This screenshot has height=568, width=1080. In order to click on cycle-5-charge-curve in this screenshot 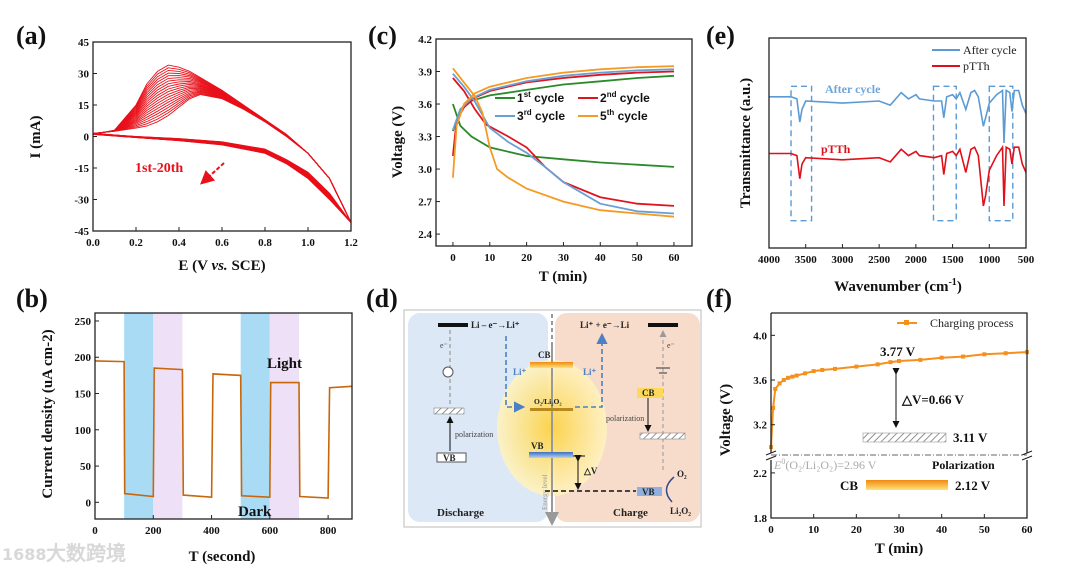, I will do `click(563, 121)`.